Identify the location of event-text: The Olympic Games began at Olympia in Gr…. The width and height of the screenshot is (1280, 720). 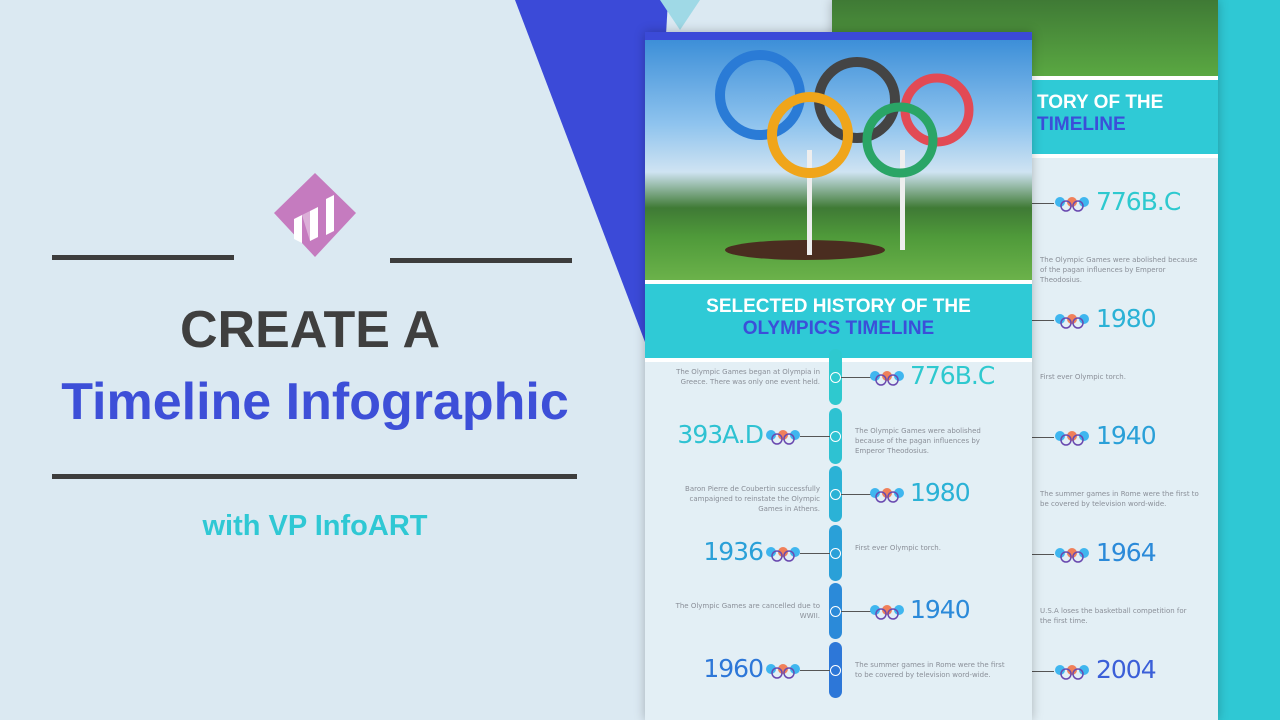
(748, 377).